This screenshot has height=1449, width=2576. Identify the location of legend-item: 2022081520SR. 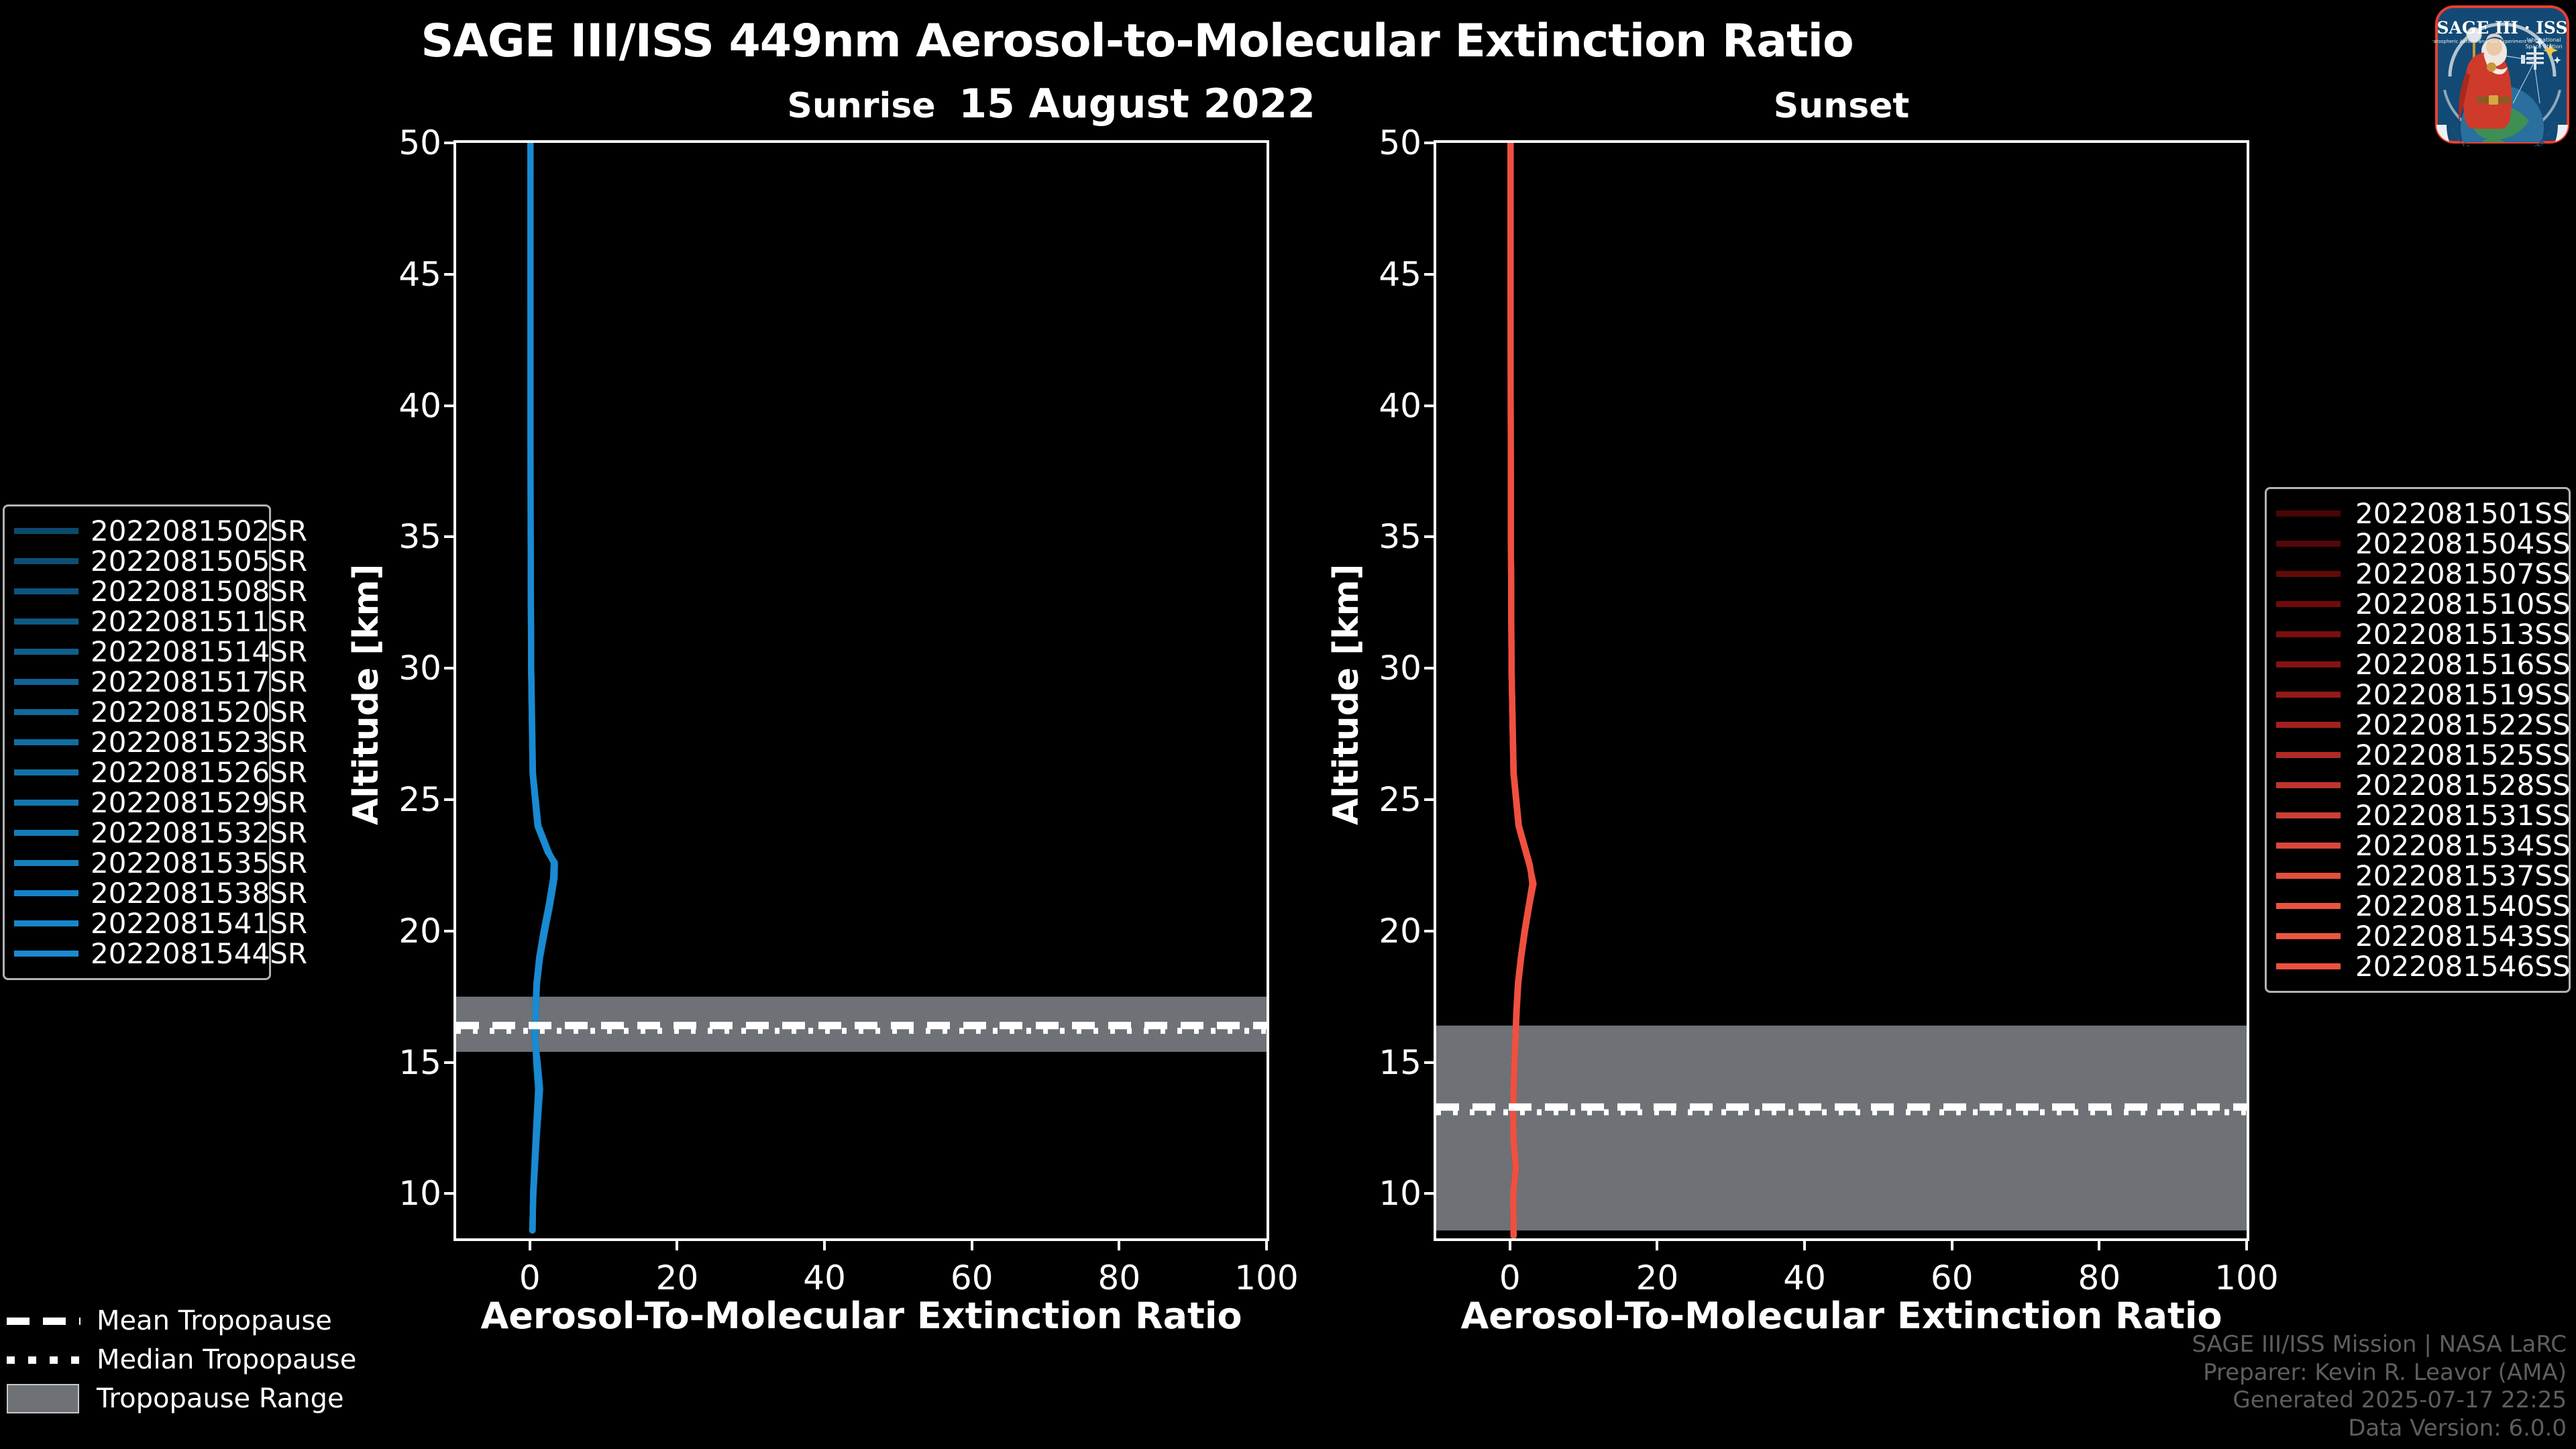
(160, 712).